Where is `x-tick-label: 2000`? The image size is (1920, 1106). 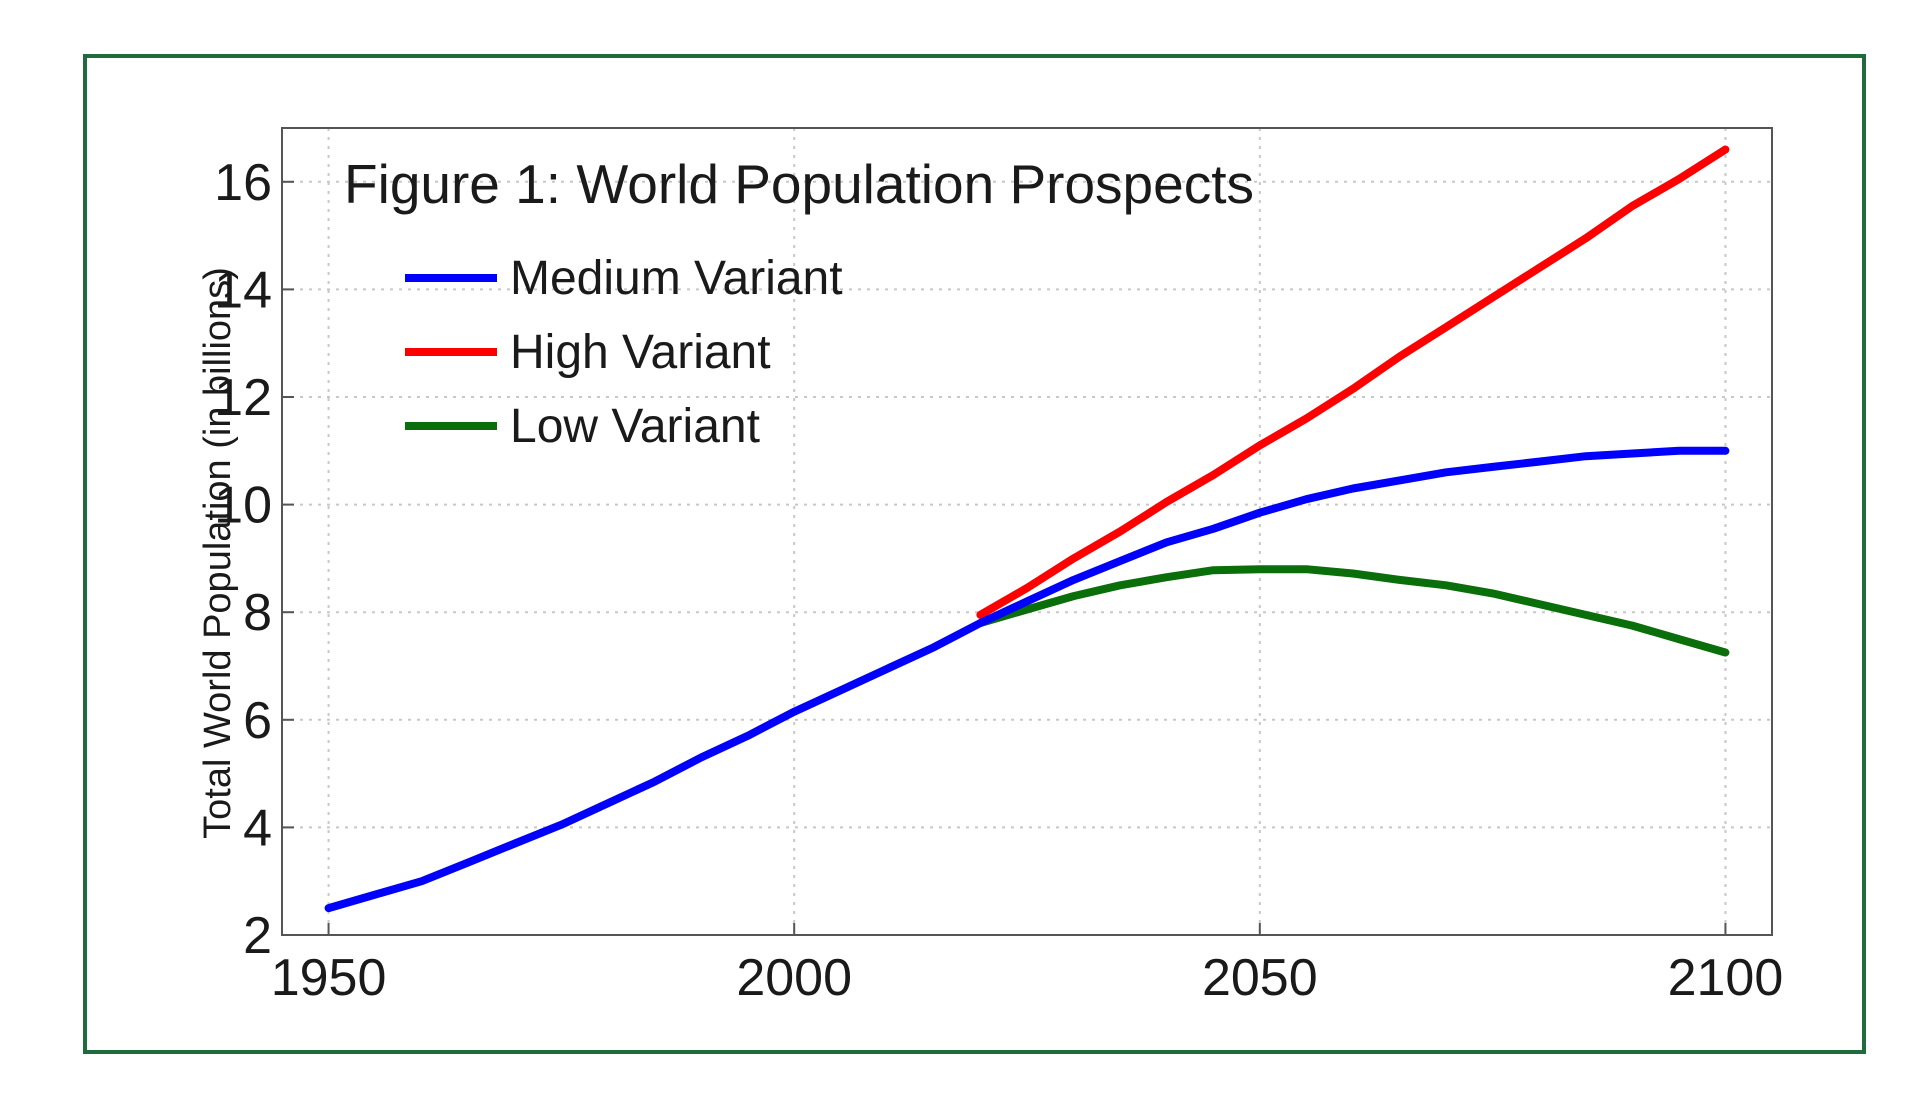
x-tick-label: 2000 is located at coordinates (794, 978).